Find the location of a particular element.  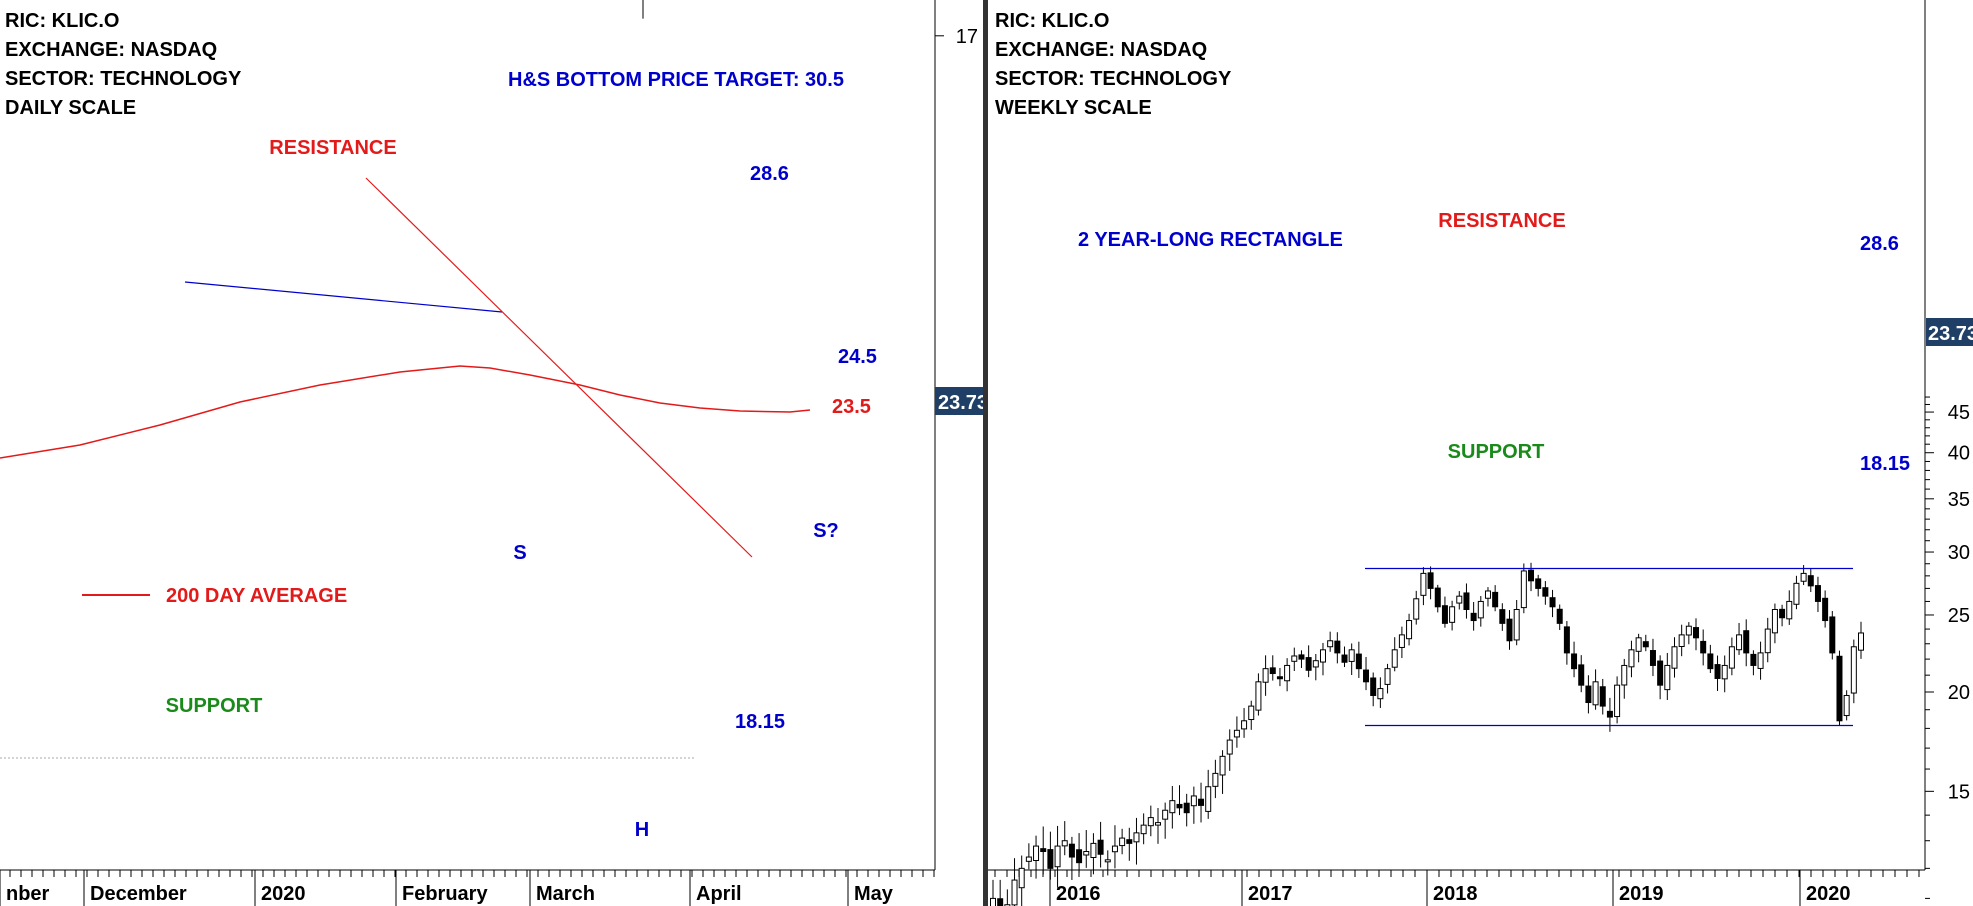

price-tick-label: 20 is located at coordinates (1959, 693).